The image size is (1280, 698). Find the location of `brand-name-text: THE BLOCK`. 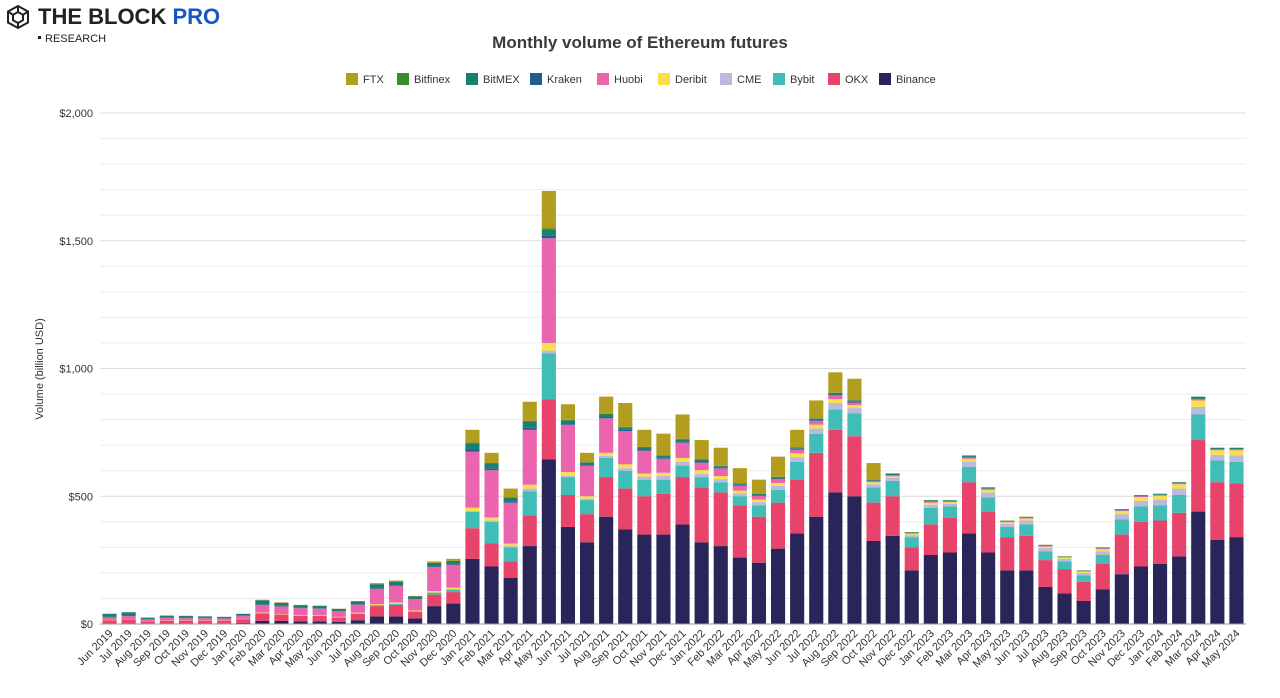

brand-name-text: THE BLOCK is located at coordinates (102, 16).